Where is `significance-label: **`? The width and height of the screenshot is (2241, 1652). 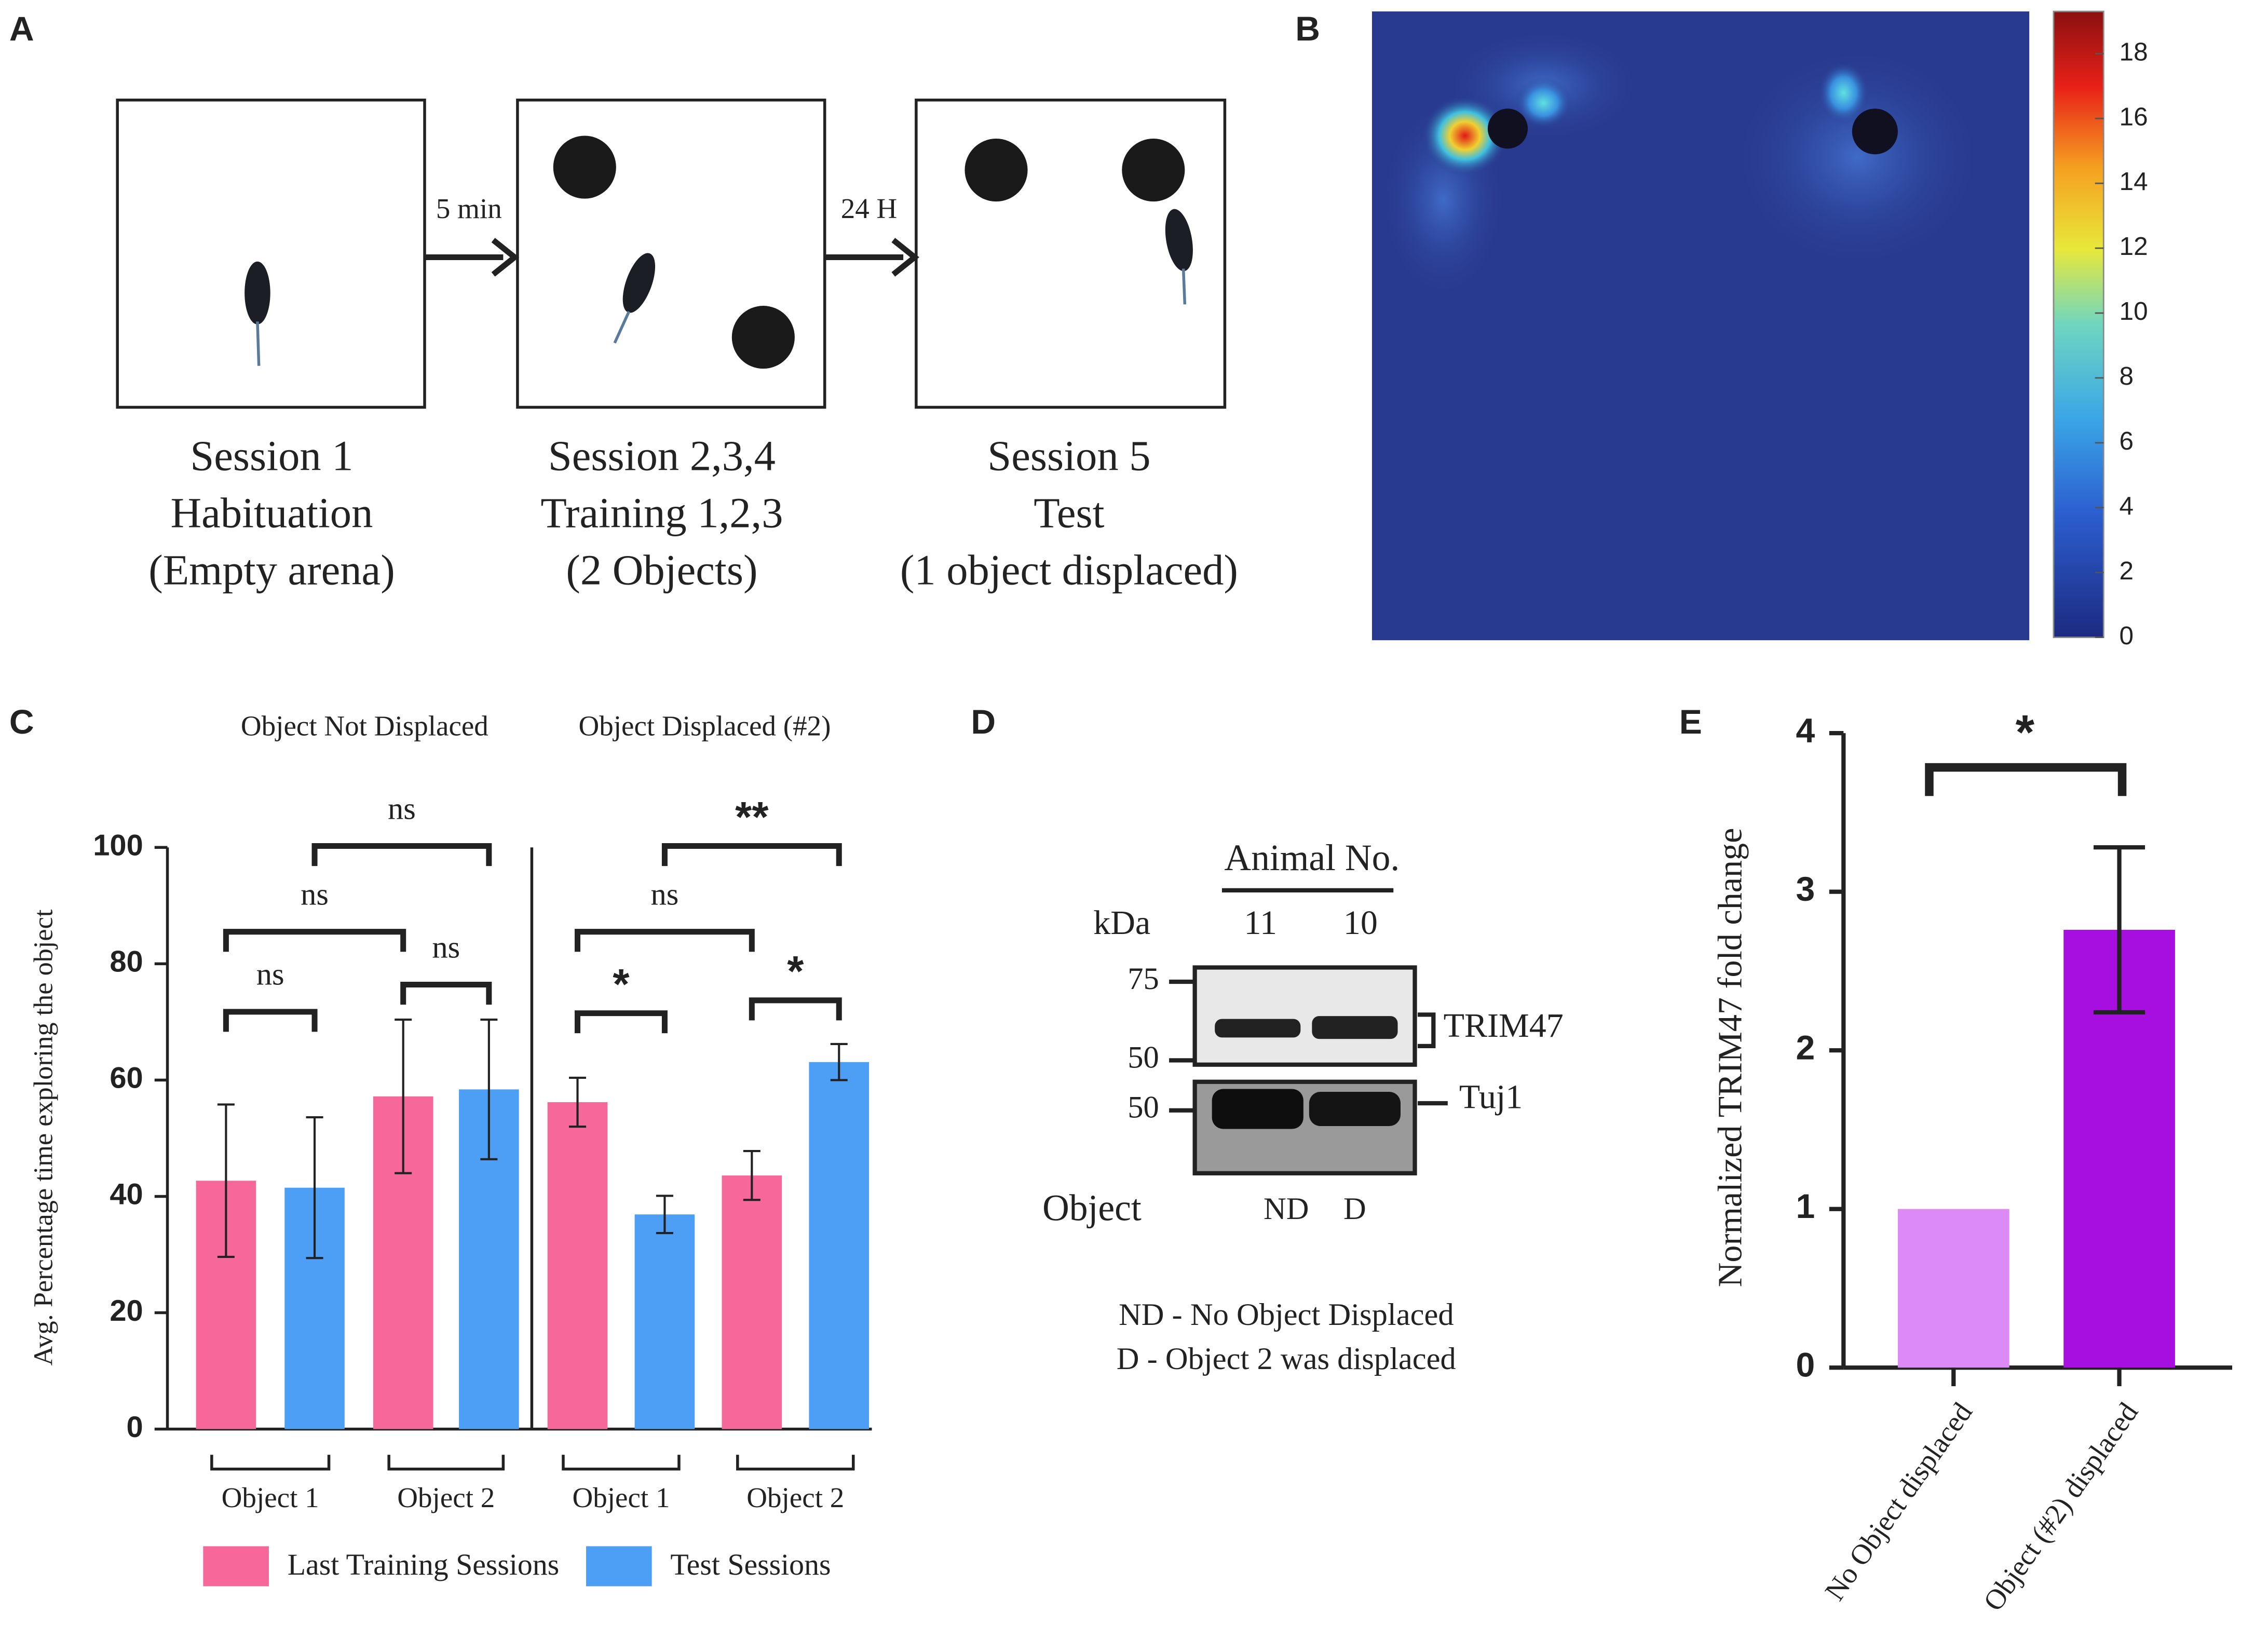
significance-label: ** is located at coordinates (752, 817).